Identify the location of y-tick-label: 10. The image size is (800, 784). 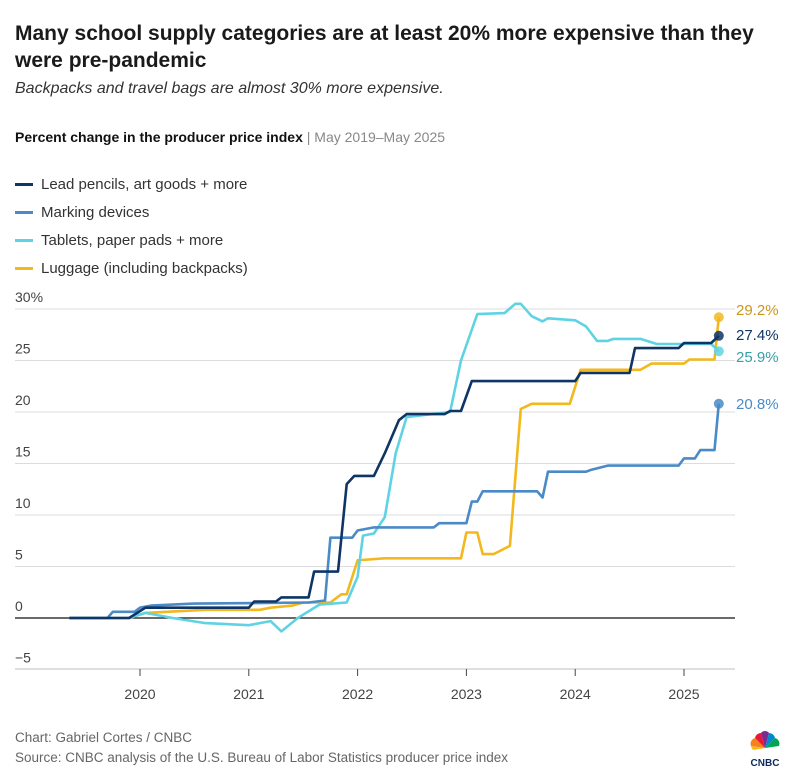
(23, 503).